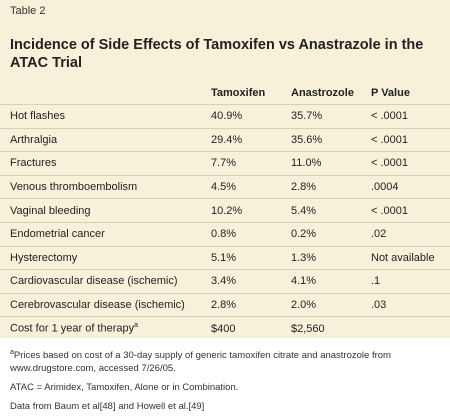 This screenshot has width=450, height=419. I want to click on cell-text: Vaginal bleeding, so click(50, 210).